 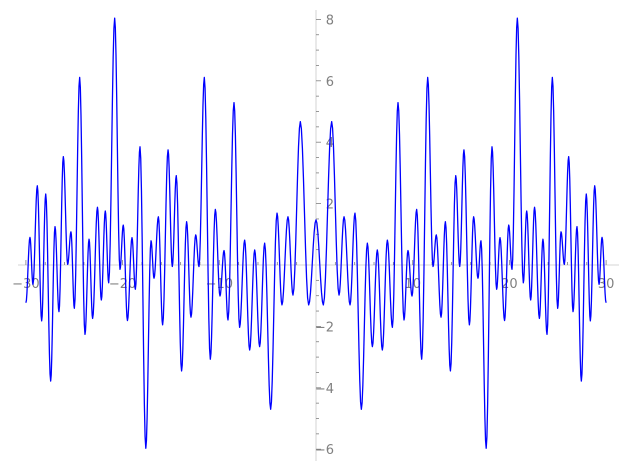 I want to click on y-tick-label: −4, so click(x=324, y=389).